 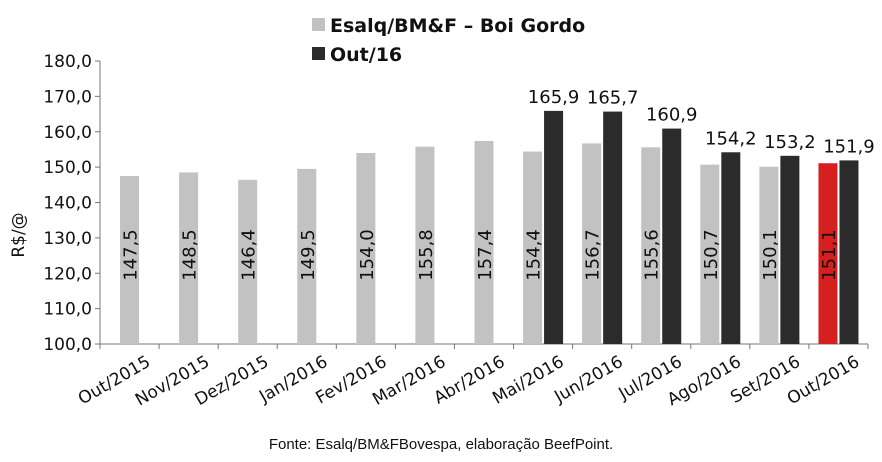 What do you see at coordinates (67, 204) in the screenshot?
I see `y-tick-label: 140,0` at bounding box center [67, 204].